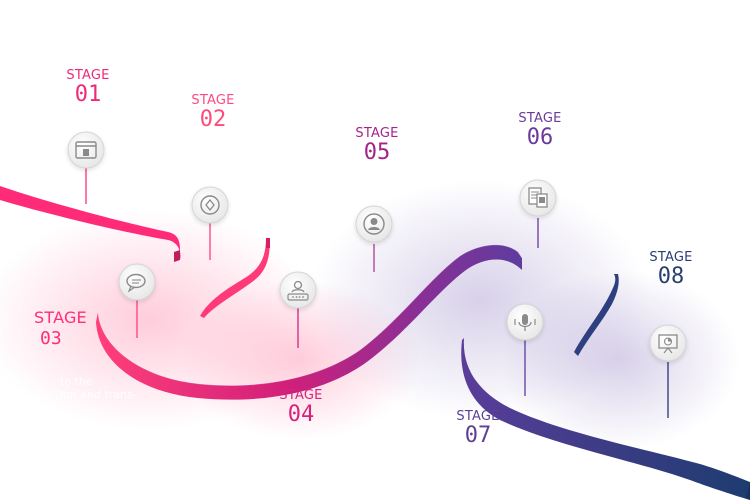 The height and width of the screenshot is (500, 750). I want to click on presentation-chart-icon, so click(668, 344).